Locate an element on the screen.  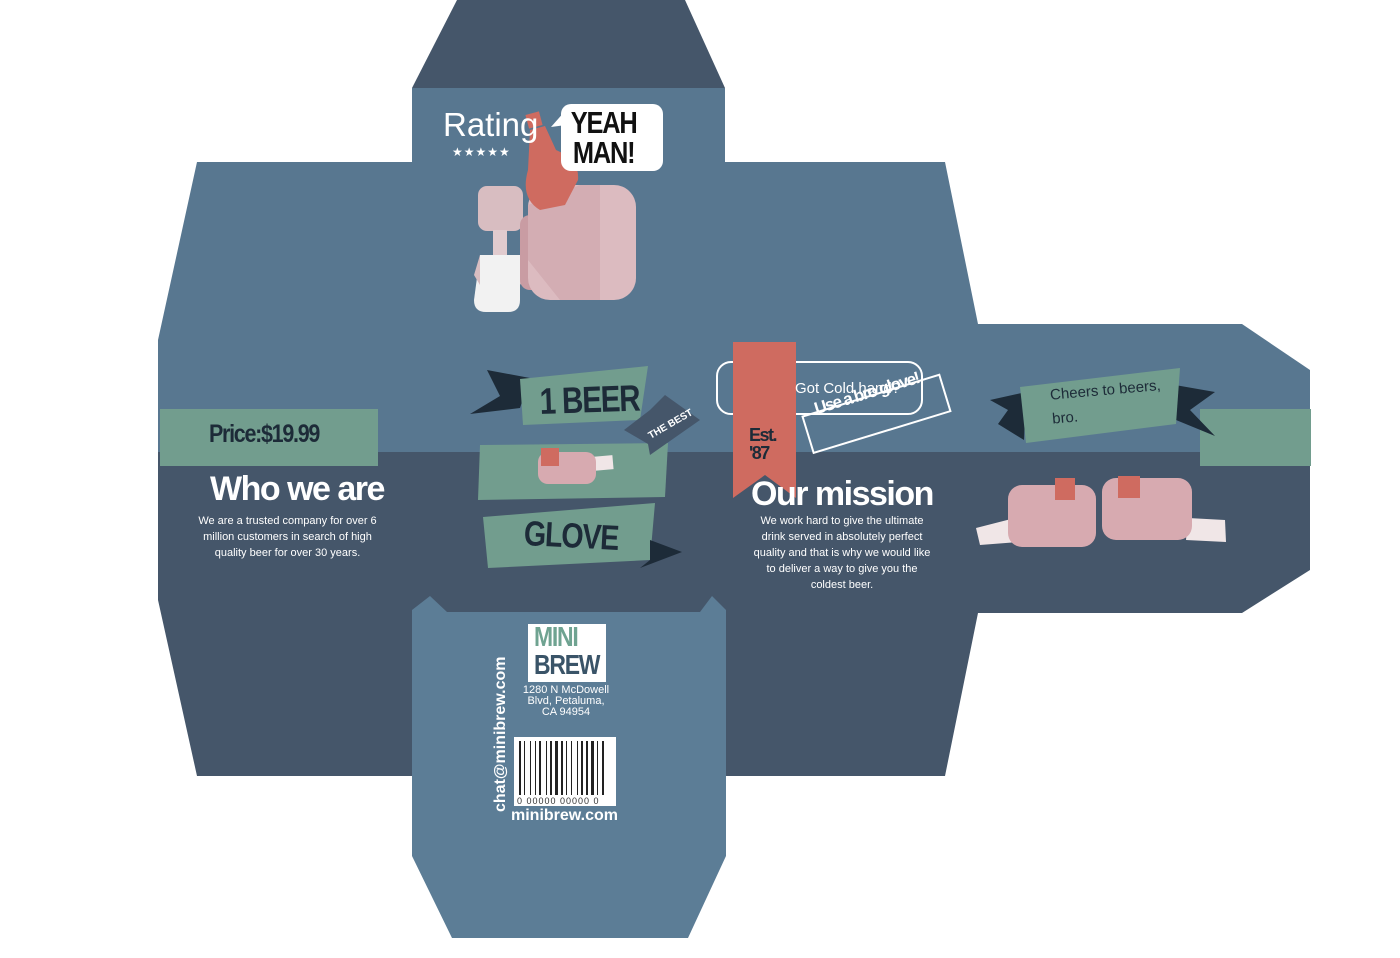
rating-title: Rating is located at coordinates (491, 124).